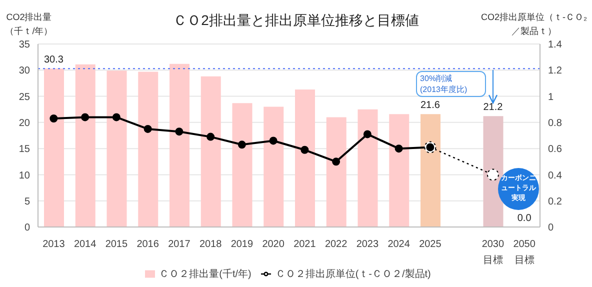 This screenshot has height=287, width=592. What do you see at coordinates (148, 244) in the screenshot?
I see `x-tick-label: 2016` at bounding box center [148, 244].